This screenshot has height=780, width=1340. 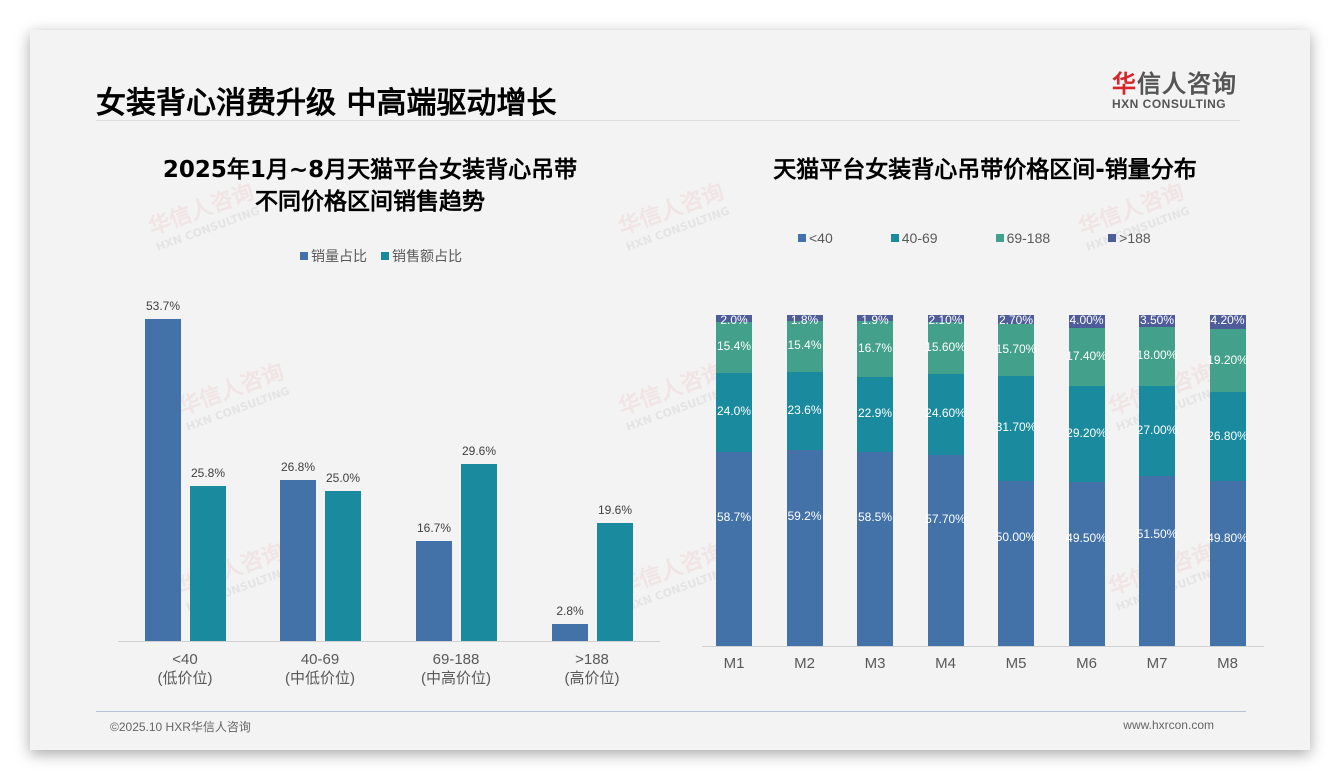 I want to click on data-label: 53.7%, so click(x=163, y=306).